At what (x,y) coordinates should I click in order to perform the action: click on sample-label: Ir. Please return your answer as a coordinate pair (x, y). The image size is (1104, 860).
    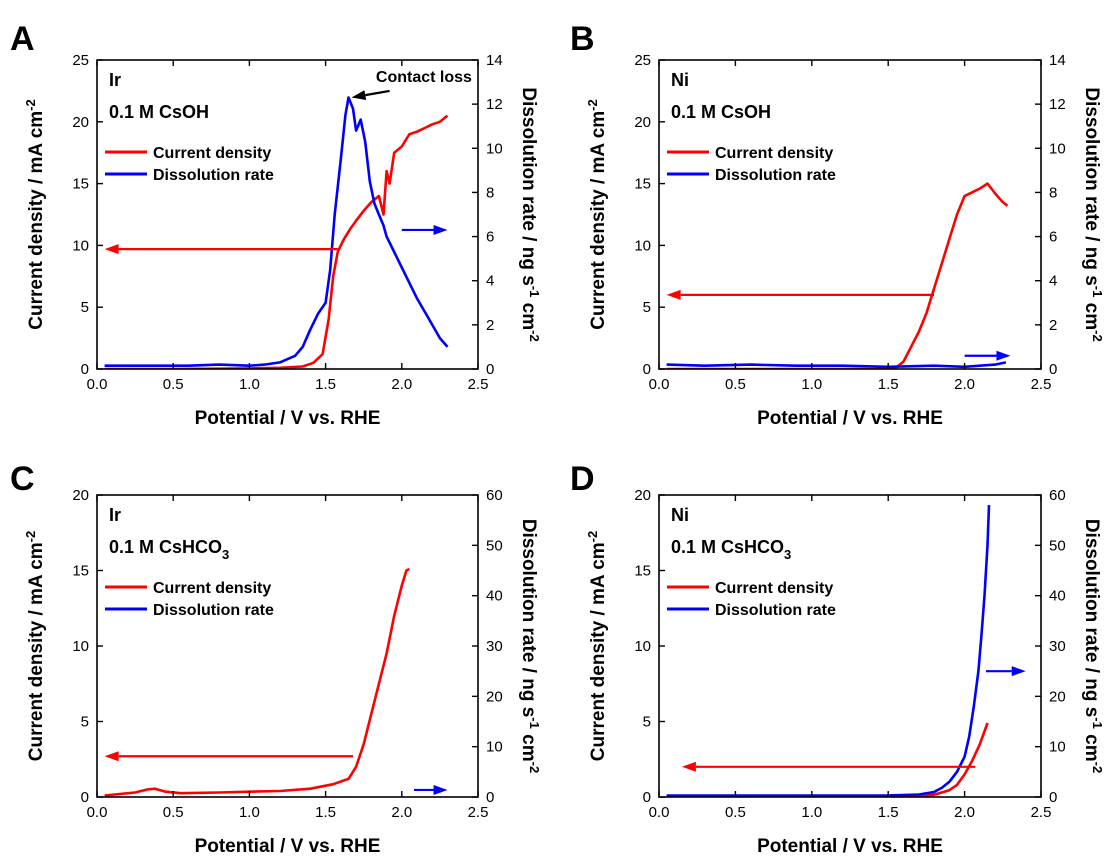
    Looking at the image, I should click on (115, 80).